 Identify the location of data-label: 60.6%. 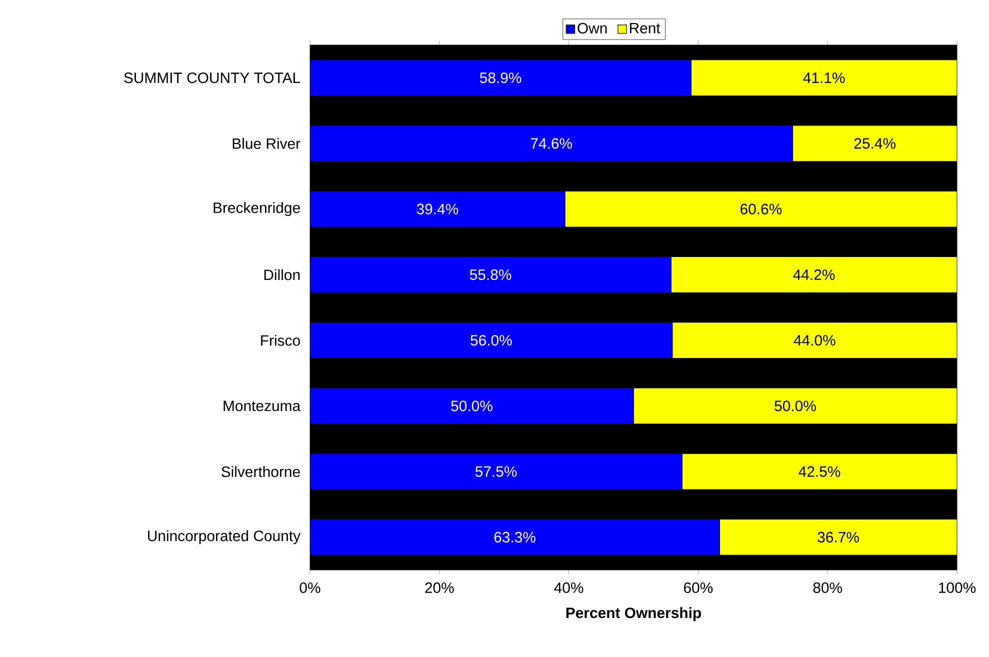
(761, 209).